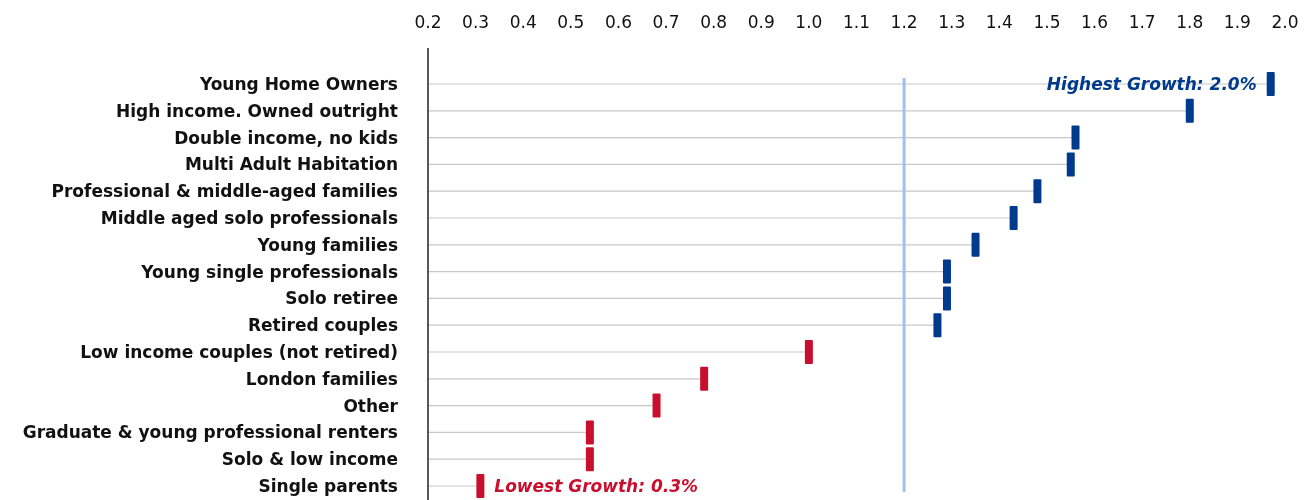  I want to click on y-tick-label: London families, so click(321, 378).